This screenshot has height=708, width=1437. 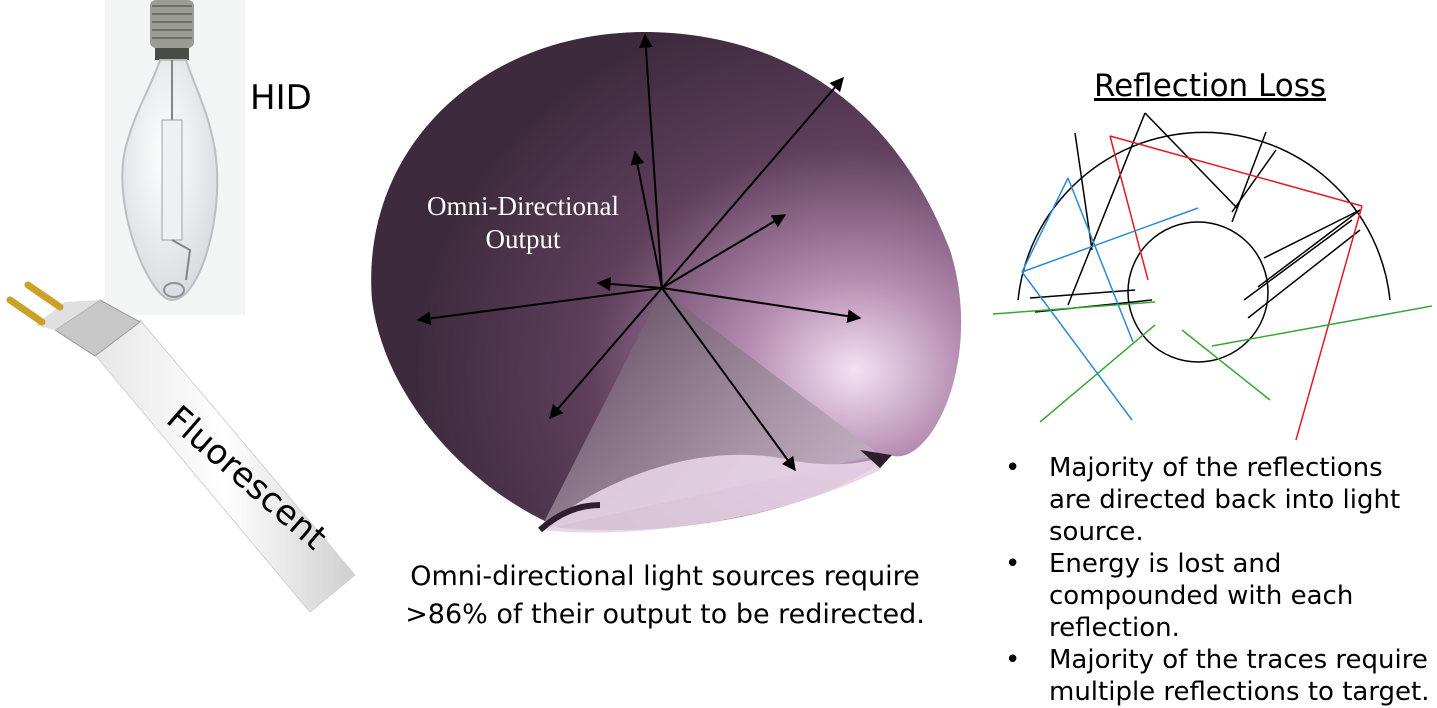 I want to click on reflection-loss-diagram, so click(x=1212, y=276).